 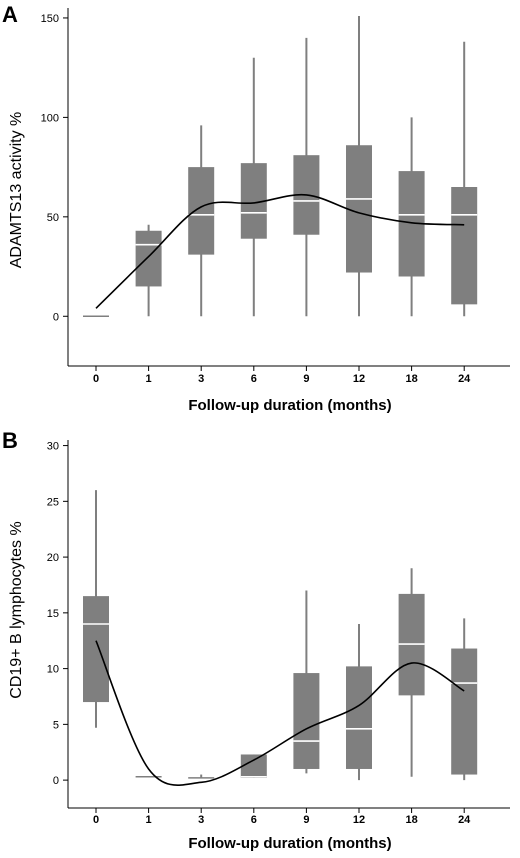 What do you see at coordinates (53, 558) in the screenshot?
I see `panel-b-y-tick-label: 20` at bounding box center [53, 558].